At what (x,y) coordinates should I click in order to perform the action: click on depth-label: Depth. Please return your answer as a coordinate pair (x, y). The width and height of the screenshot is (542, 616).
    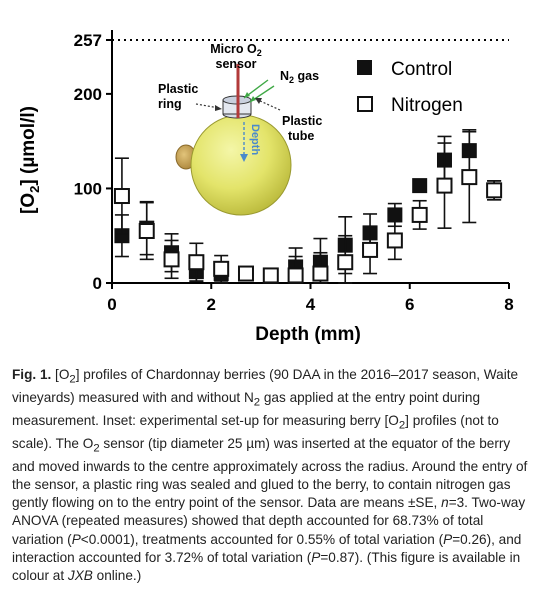
    Looking at the image, I should click on (255, 139).